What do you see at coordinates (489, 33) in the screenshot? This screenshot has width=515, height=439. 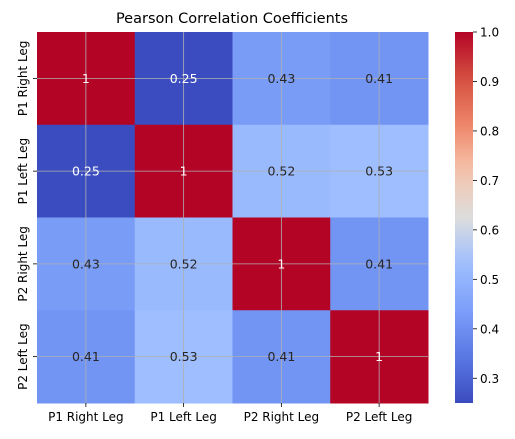 I see `colorbar-tick-label: 1.0` at bounding box center [489, 33].